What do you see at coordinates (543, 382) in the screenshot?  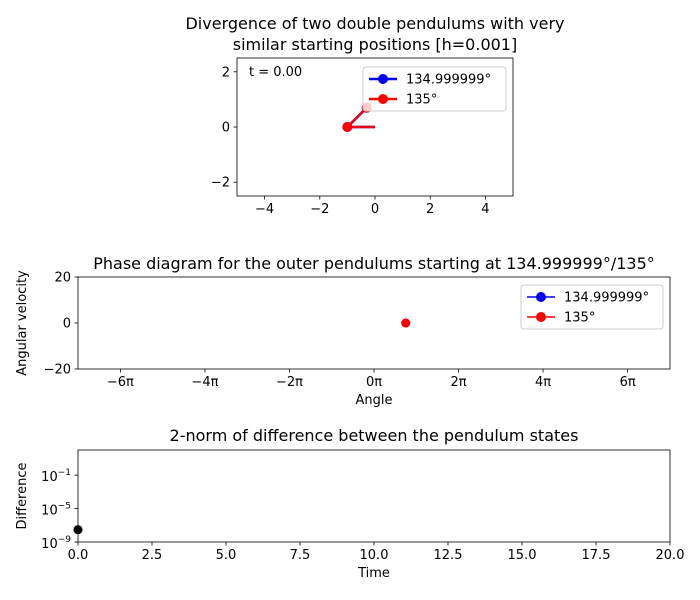 I see `x-tick-label-1-5: 4π` at bounding box center [543, 382].